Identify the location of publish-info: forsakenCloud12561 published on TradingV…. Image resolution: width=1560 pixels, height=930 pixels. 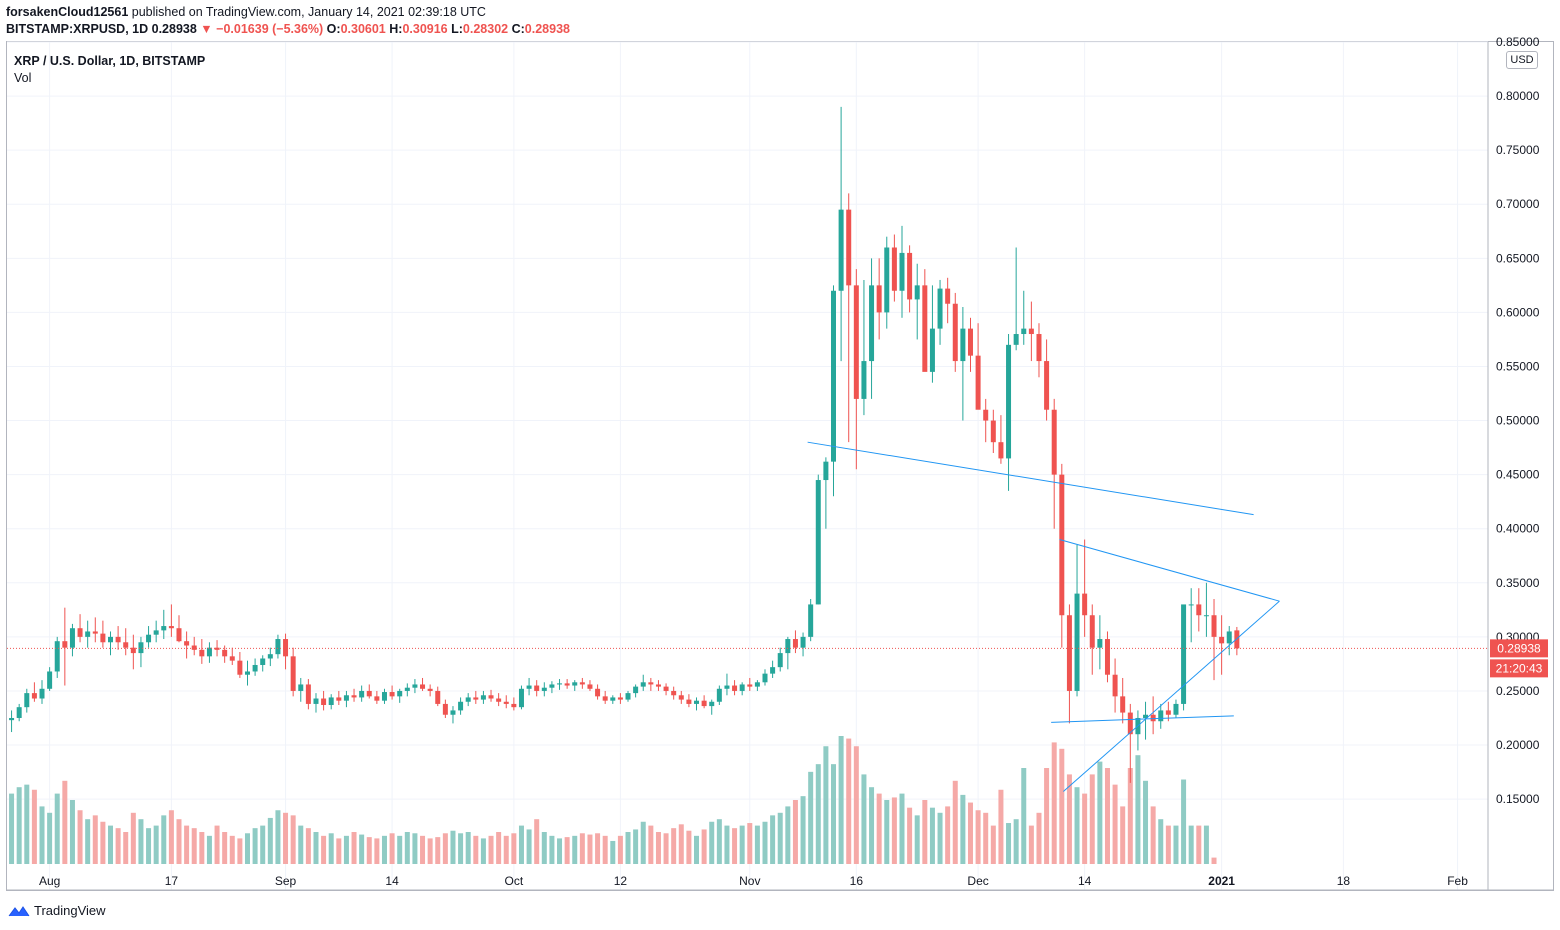
(246, 12).